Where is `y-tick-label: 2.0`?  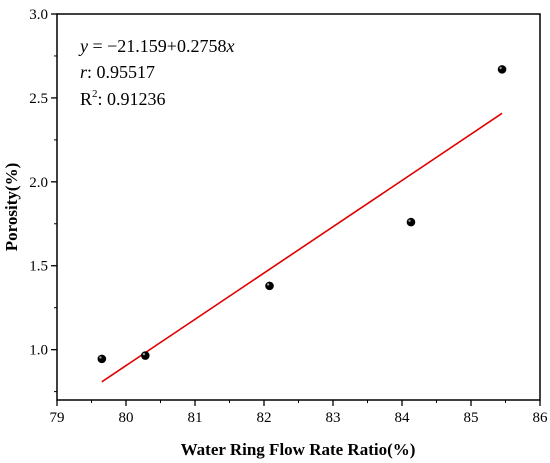 y-tick-label: 2.0 is located at coordinates (38, 183).